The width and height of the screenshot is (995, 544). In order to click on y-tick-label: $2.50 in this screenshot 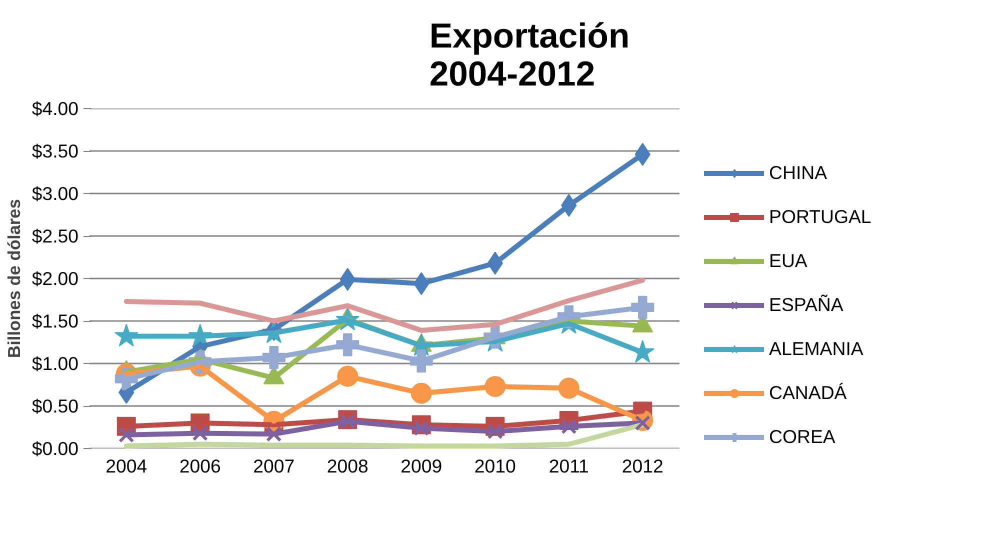, I will do `click(55, 236)`.